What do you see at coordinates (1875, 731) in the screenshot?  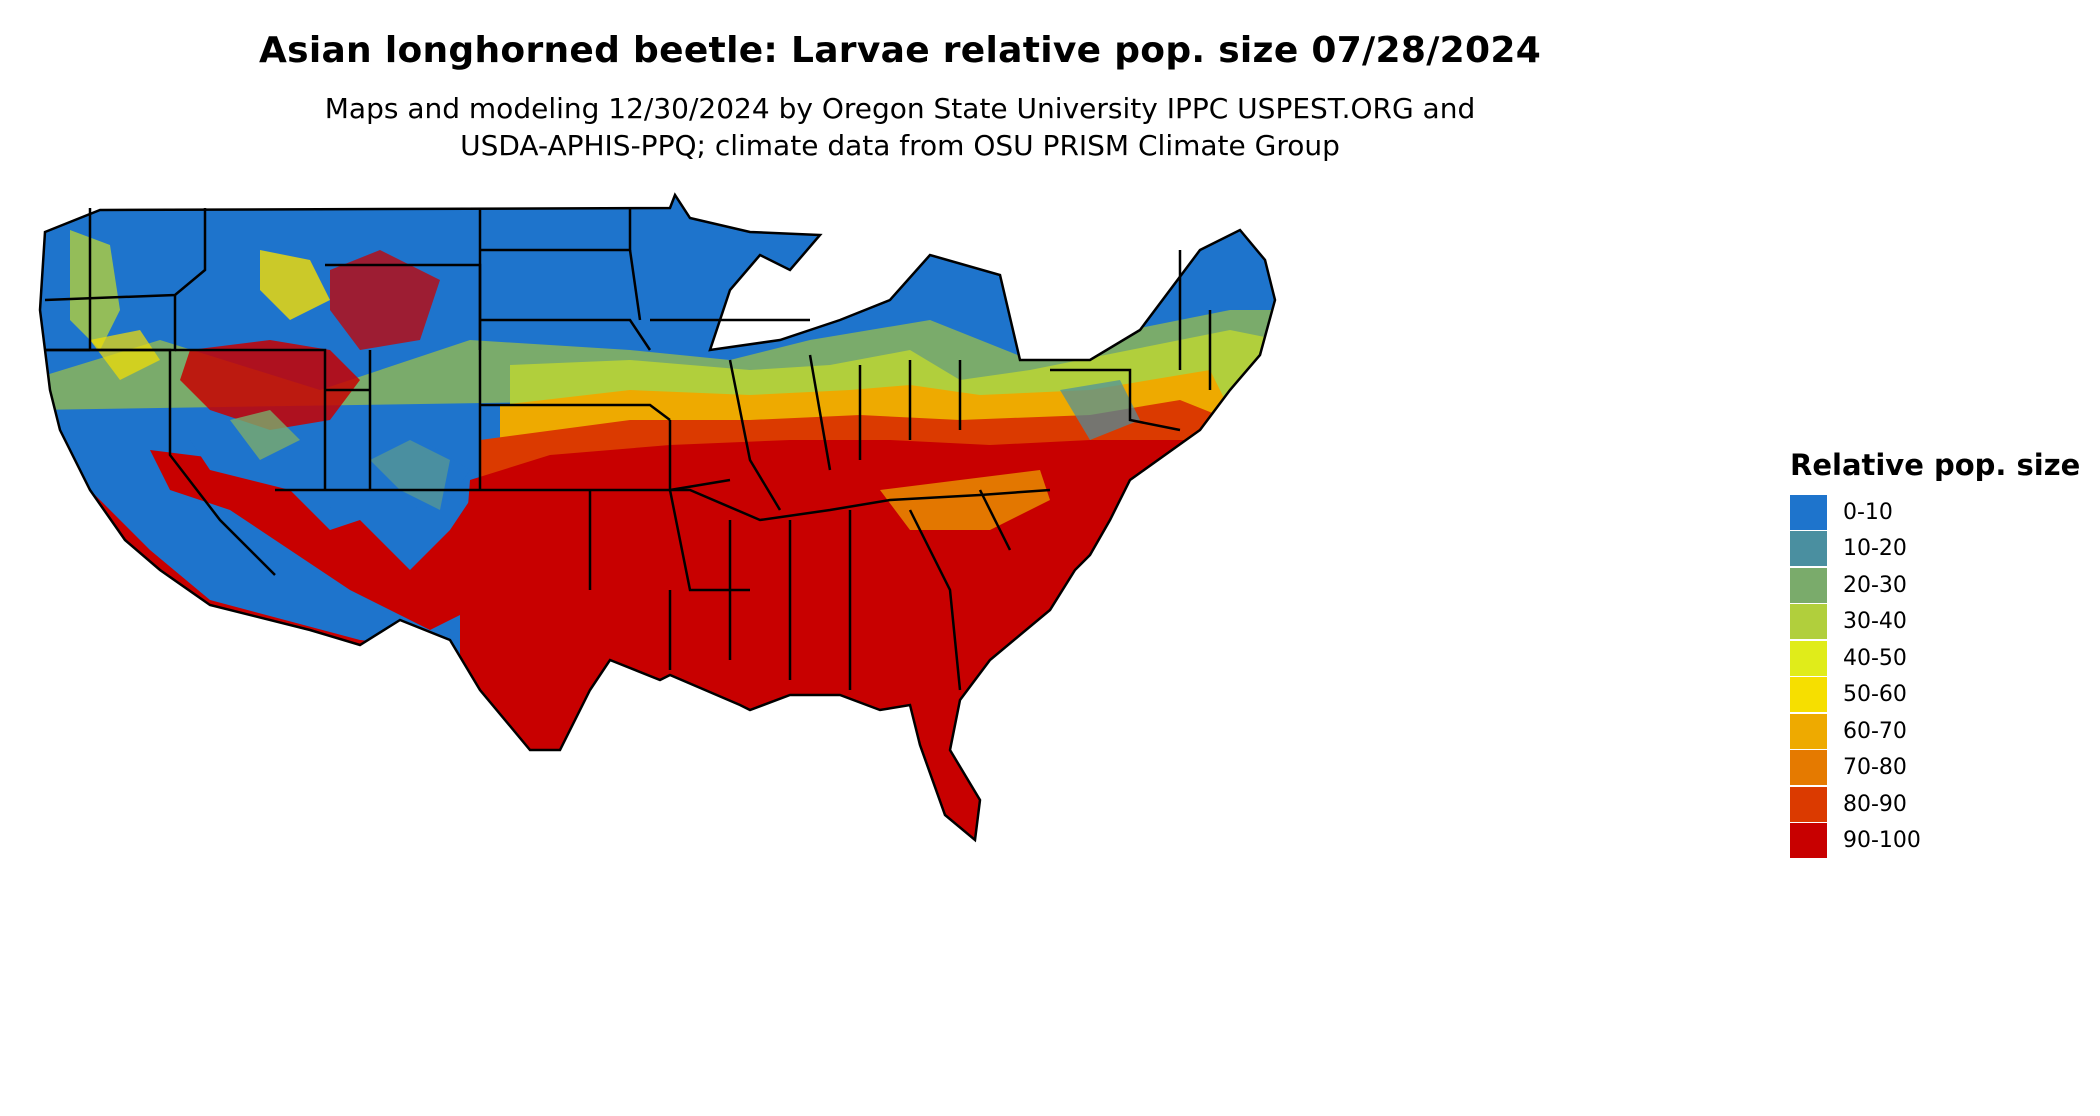 I see `legend-label: 60-70` at bounding box center [1875, 731].